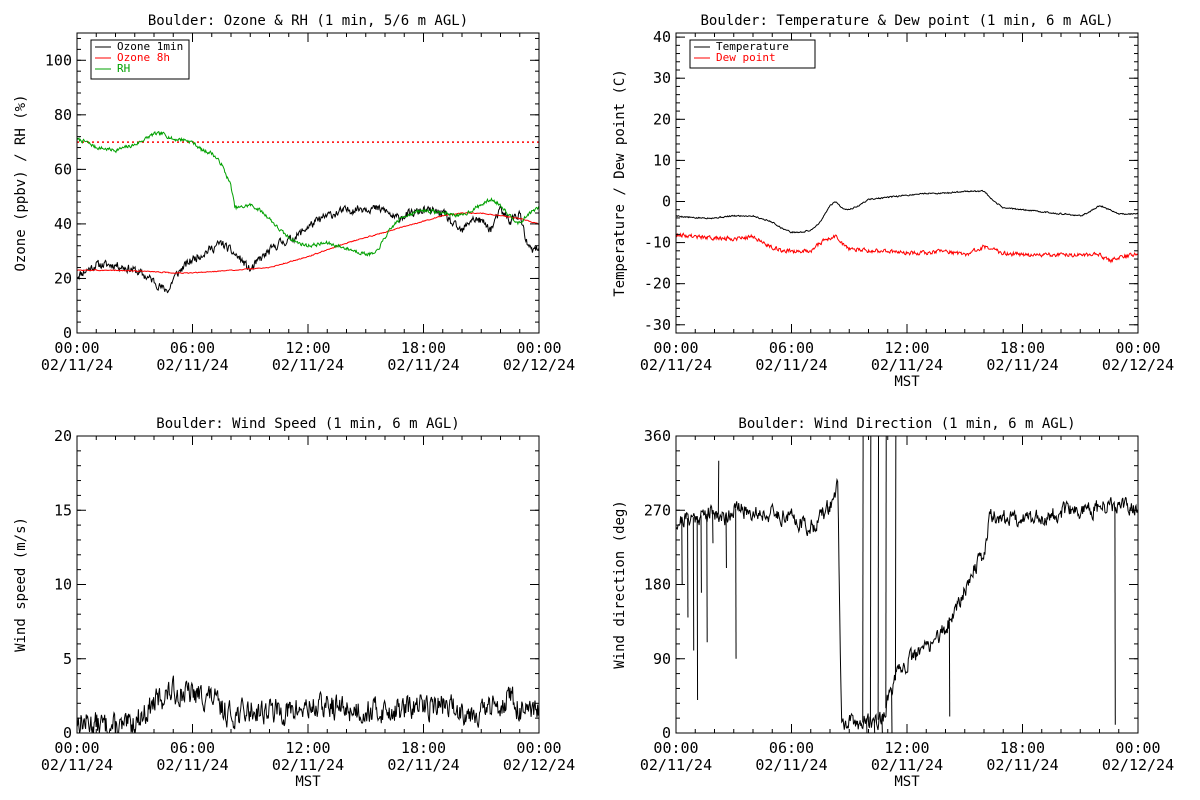 This screenshot has width=1200, height=800. What do you see at coordinates (907, 382) in the screenshot?
I see `temperature-x-axis-label: MST` at bounding box center [907, 382].